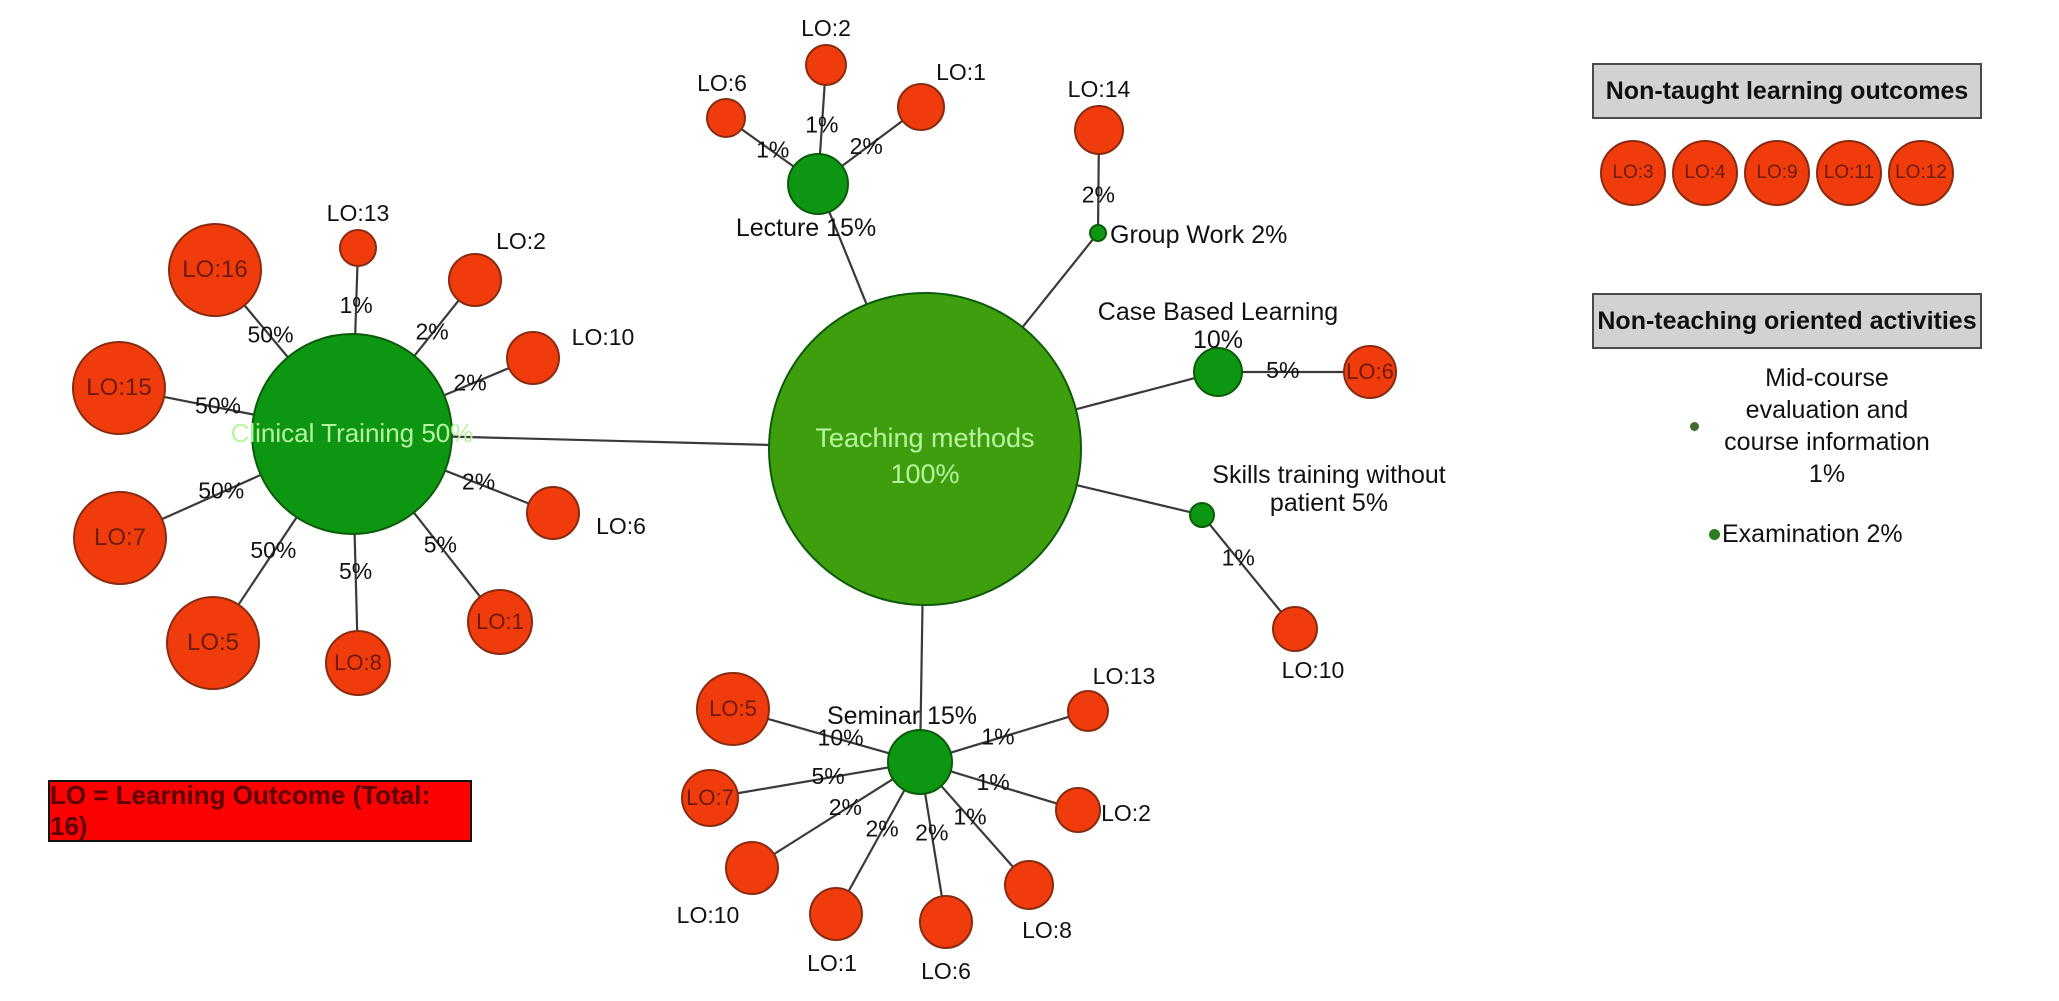 This screenshot has height=1001, width=2059. I want to click on pct-seminar-lo10: 2%, so click(845, 807).